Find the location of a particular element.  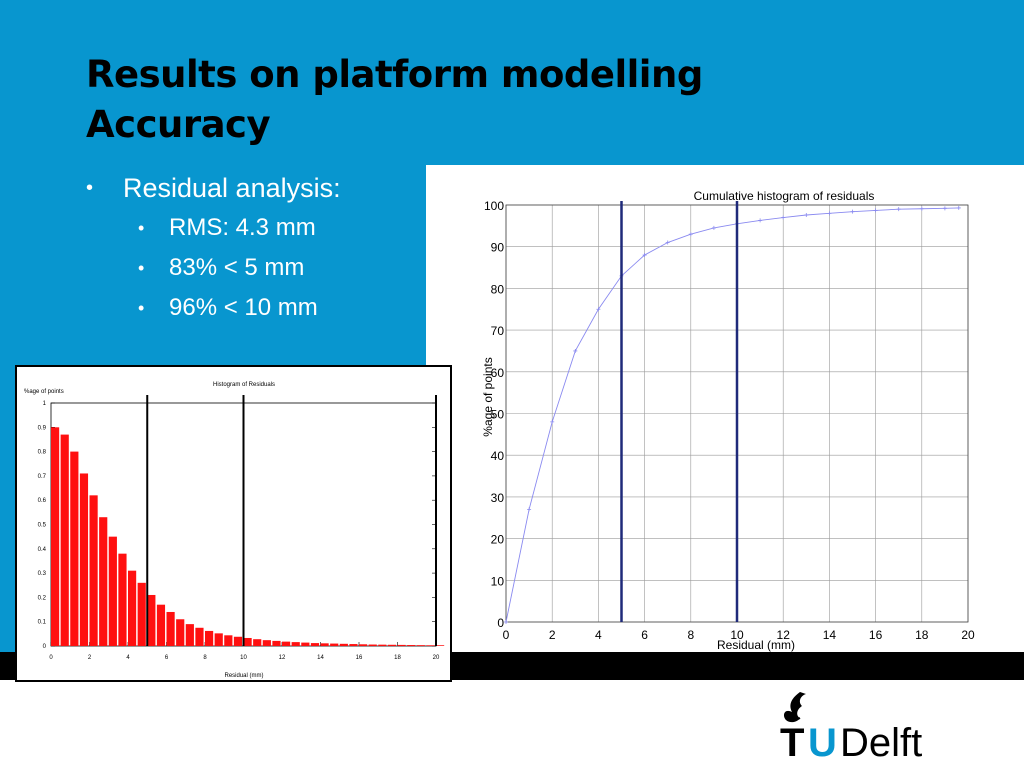

x-tick-label: 0 is located at coordinates (51, 658).